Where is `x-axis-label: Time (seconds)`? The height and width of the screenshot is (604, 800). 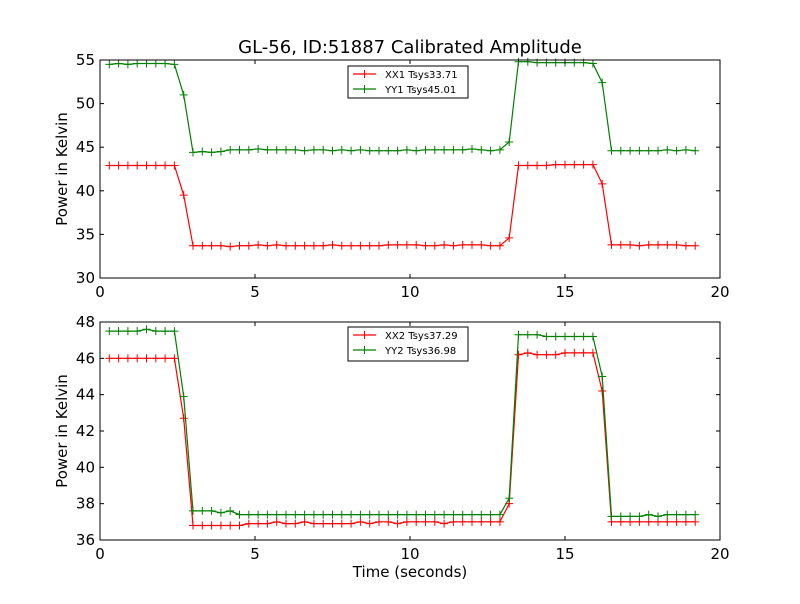
x-axis-label: Time (seconds) is located at coordinates (410, 572).